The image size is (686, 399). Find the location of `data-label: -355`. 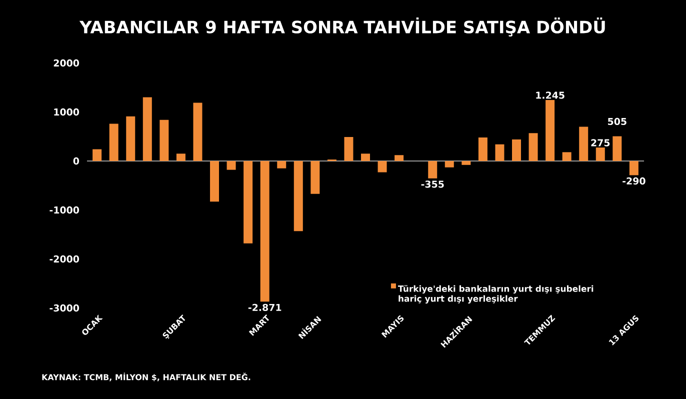

data-label: -355 is located at coordinates (432, 184).